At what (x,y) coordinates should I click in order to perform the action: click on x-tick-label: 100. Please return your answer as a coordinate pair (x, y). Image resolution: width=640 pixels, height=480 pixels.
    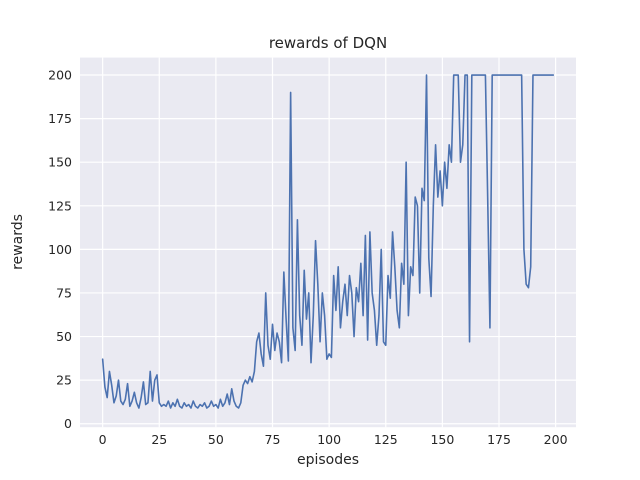
    Looking at the image, I should click on (329, 439).